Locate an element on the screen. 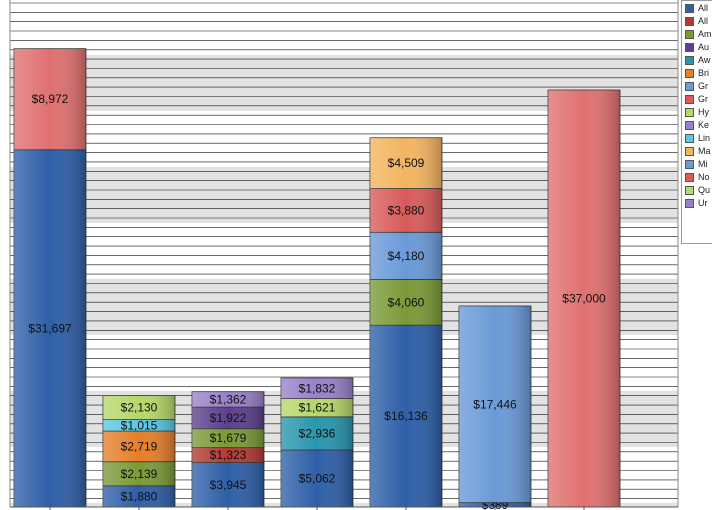  legend-item: Mi is located at coordinates (697, 164).